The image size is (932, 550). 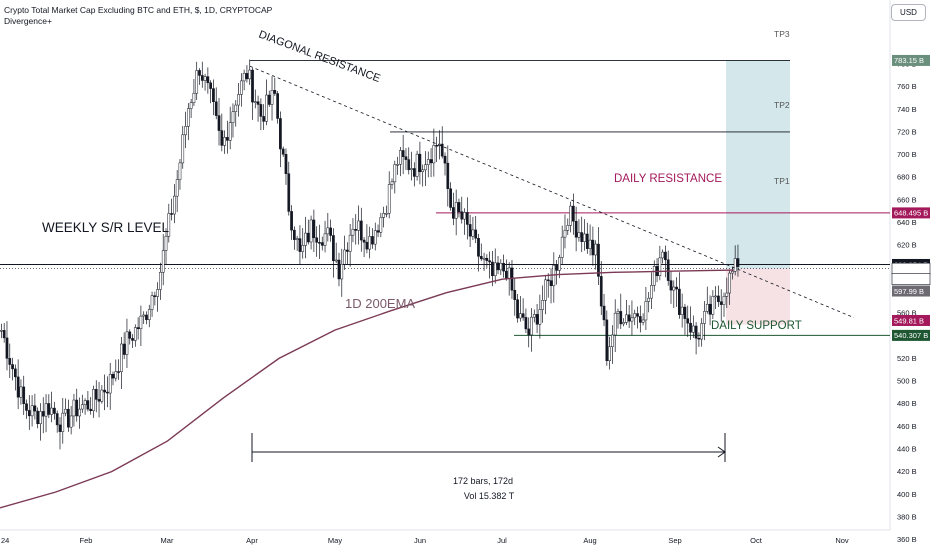 I want to click on range-arrowhead, so click(x=721, y=452).